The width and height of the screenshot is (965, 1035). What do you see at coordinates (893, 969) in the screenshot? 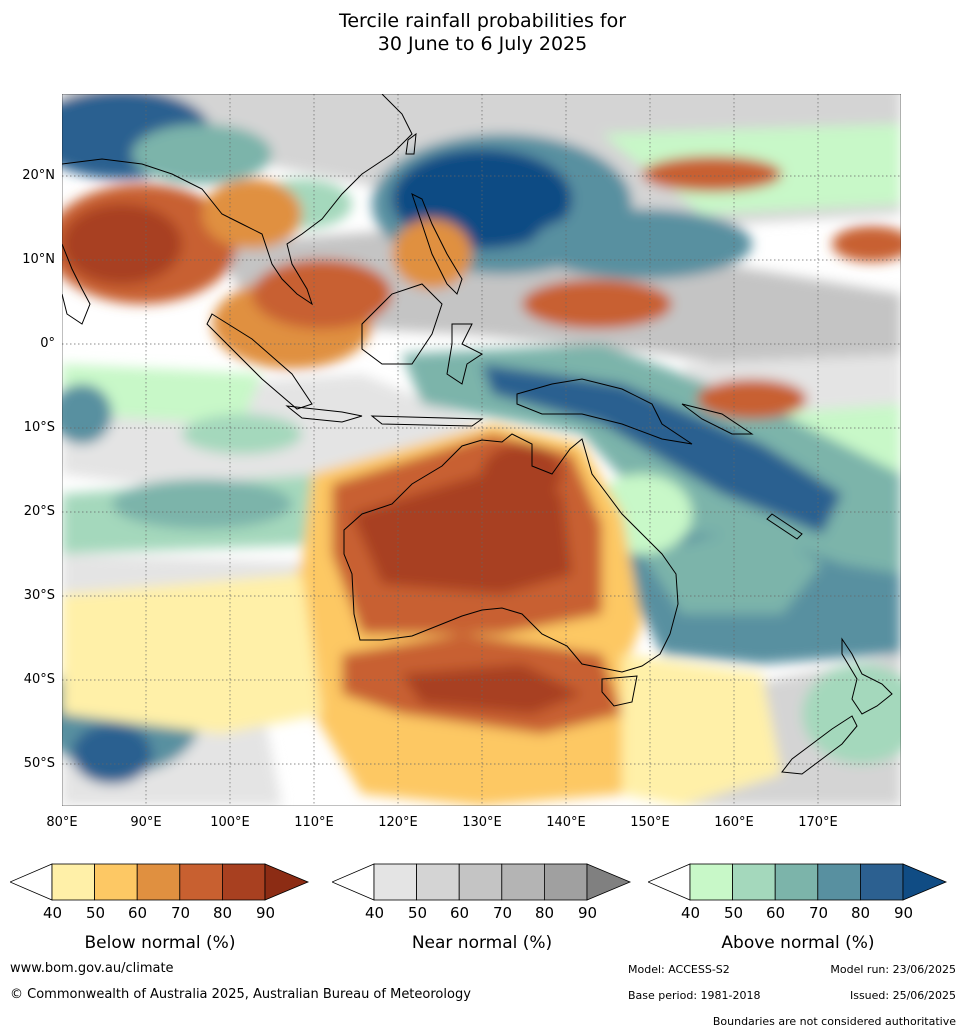
I see `model-run-date: Model run: 23/06/2025` at bounding box center [893, 969].